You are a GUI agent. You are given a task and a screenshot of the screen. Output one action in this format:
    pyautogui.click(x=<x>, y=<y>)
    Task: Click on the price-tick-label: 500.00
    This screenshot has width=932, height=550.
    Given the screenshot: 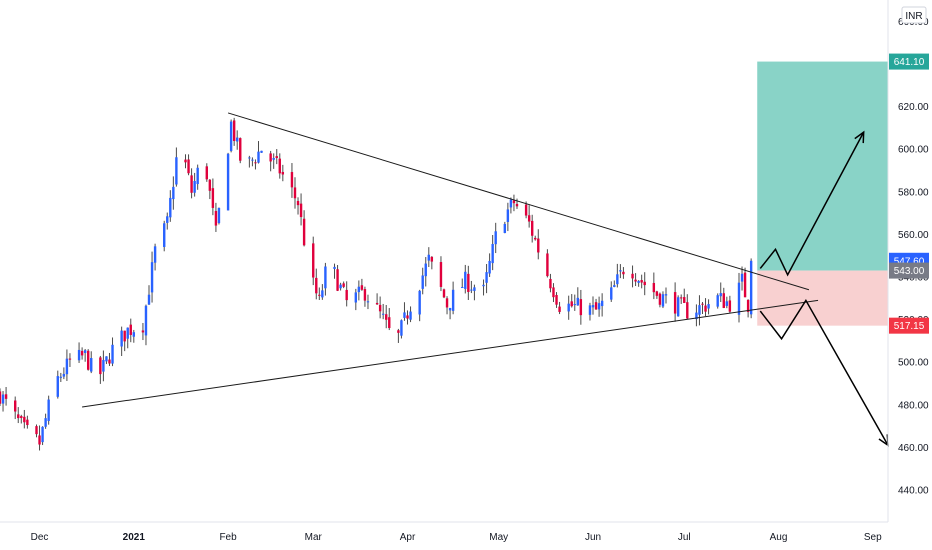 What is the action you would take?
    pyautogui.click(x=913, y=363)
    